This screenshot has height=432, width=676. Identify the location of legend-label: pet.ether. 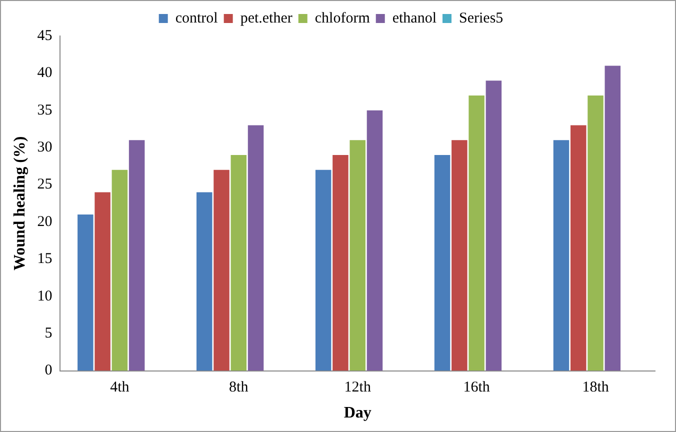
(266, 18).